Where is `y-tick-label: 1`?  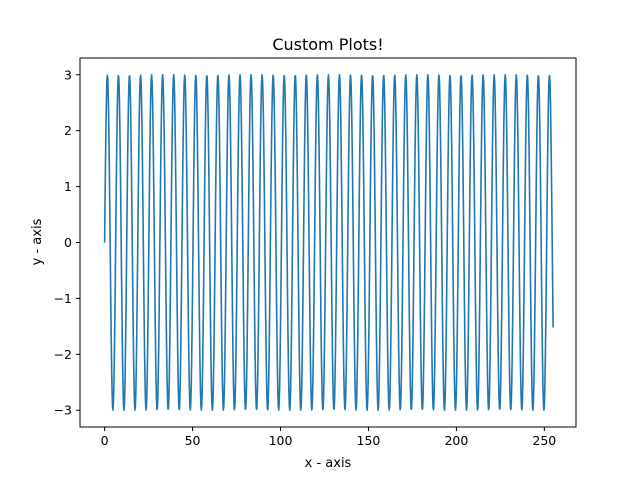 y-tick-label: 1 is located at coordinates (68, 186).